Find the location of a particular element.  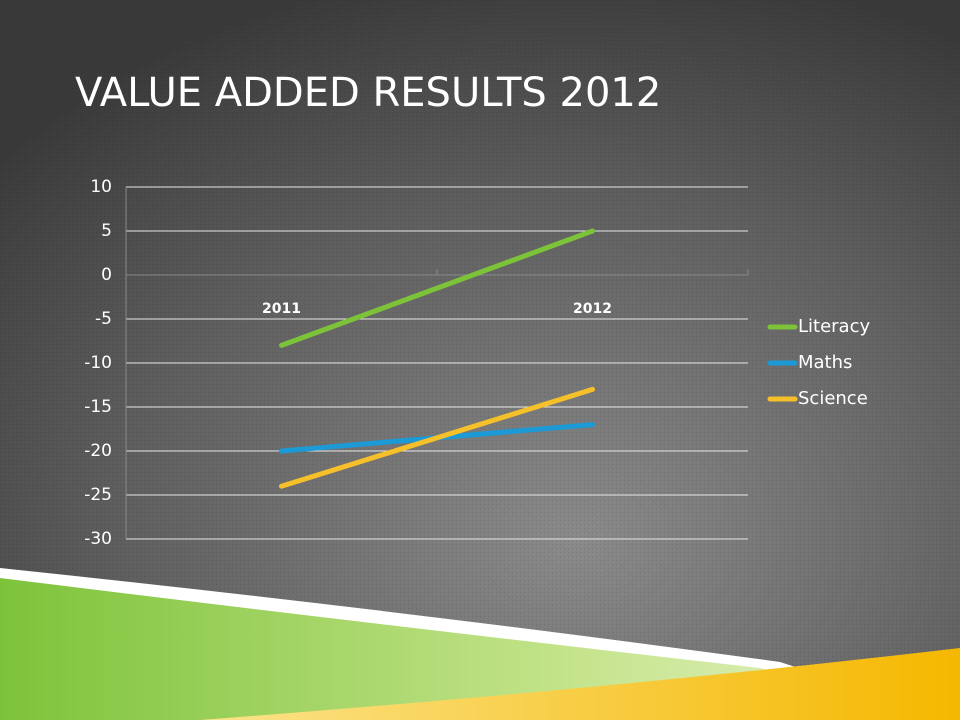

legend-label: Maths is located at coordinates (825, 362).